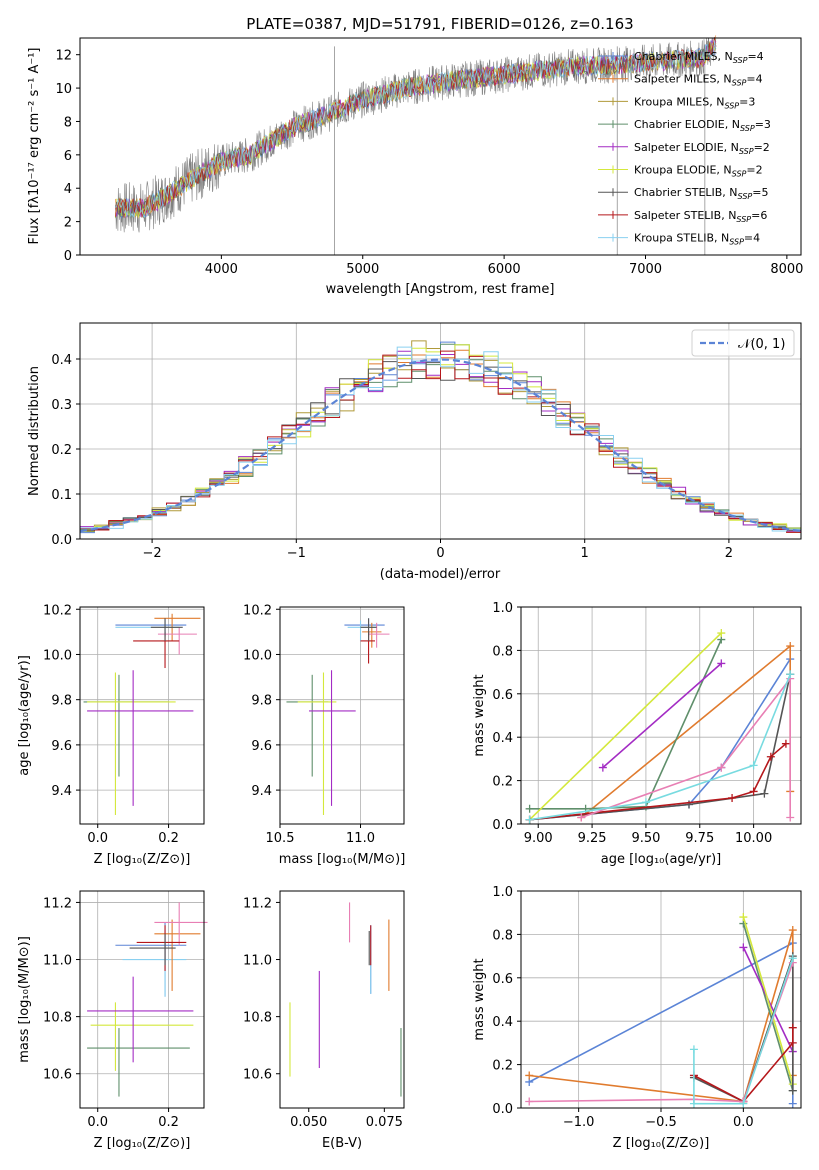  What do you see at coordinates (504, 269) in the screenshot?
I see `spectrum-x-tick-label: 6000` at bounding box center [504, 269].